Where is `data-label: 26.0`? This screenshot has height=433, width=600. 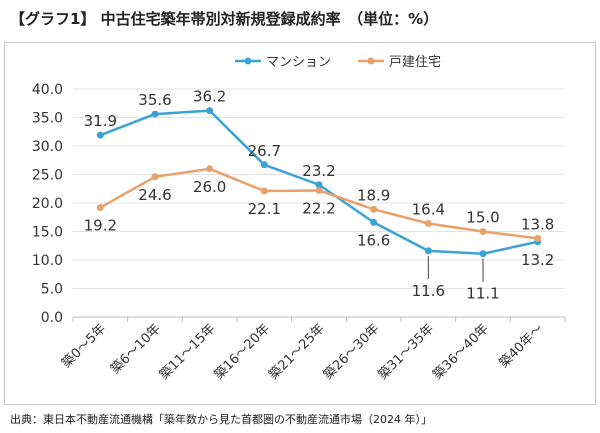
data-label: 26.0 is located at coordinates (209, 187).